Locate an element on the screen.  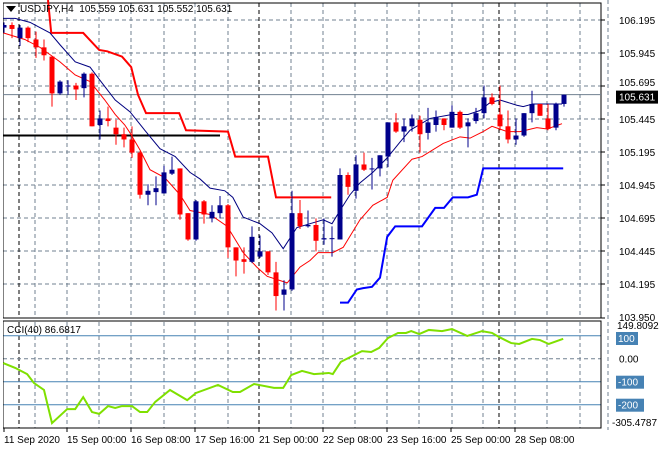
price-axis-label: 105.445 is located at coordinates (637, 120).